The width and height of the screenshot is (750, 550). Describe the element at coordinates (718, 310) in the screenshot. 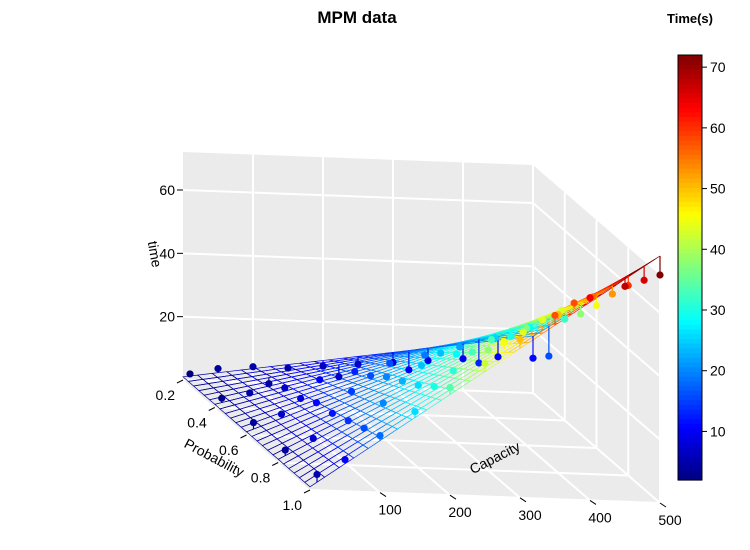

I see `colorbar-tick-label: 30` at that location.